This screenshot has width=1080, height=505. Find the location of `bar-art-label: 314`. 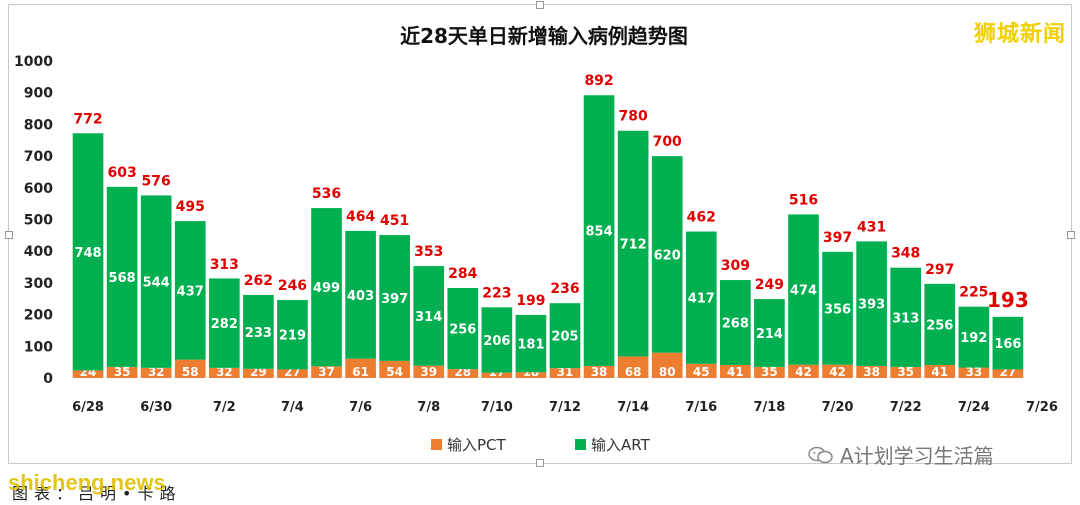

bar-art-label: 314 is located at coordinates (428, 317).